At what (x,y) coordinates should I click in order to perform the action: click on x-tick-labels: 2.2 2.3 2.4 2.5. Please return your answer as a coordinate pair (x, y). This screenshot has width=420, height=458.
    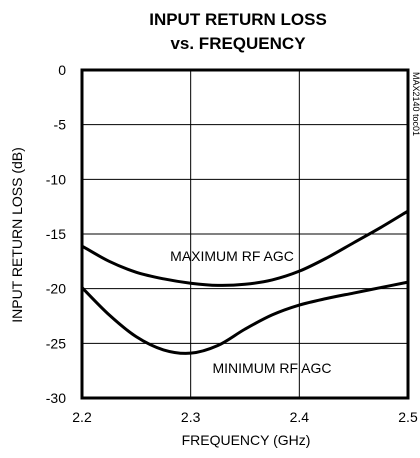
    Looking at the image, I should click on (245, 417).